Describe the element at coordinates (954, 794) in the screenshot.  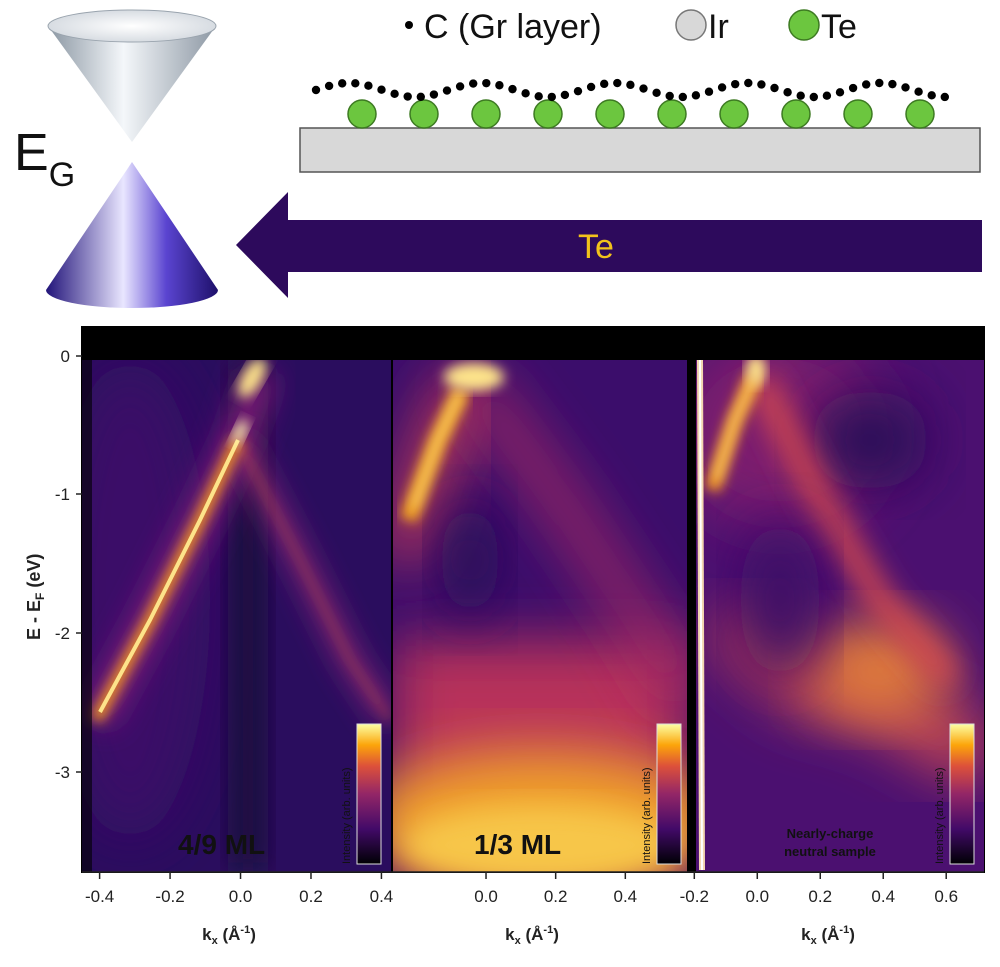
I see `colorbar-panel-3: Intensity (arb. units)` at that location.